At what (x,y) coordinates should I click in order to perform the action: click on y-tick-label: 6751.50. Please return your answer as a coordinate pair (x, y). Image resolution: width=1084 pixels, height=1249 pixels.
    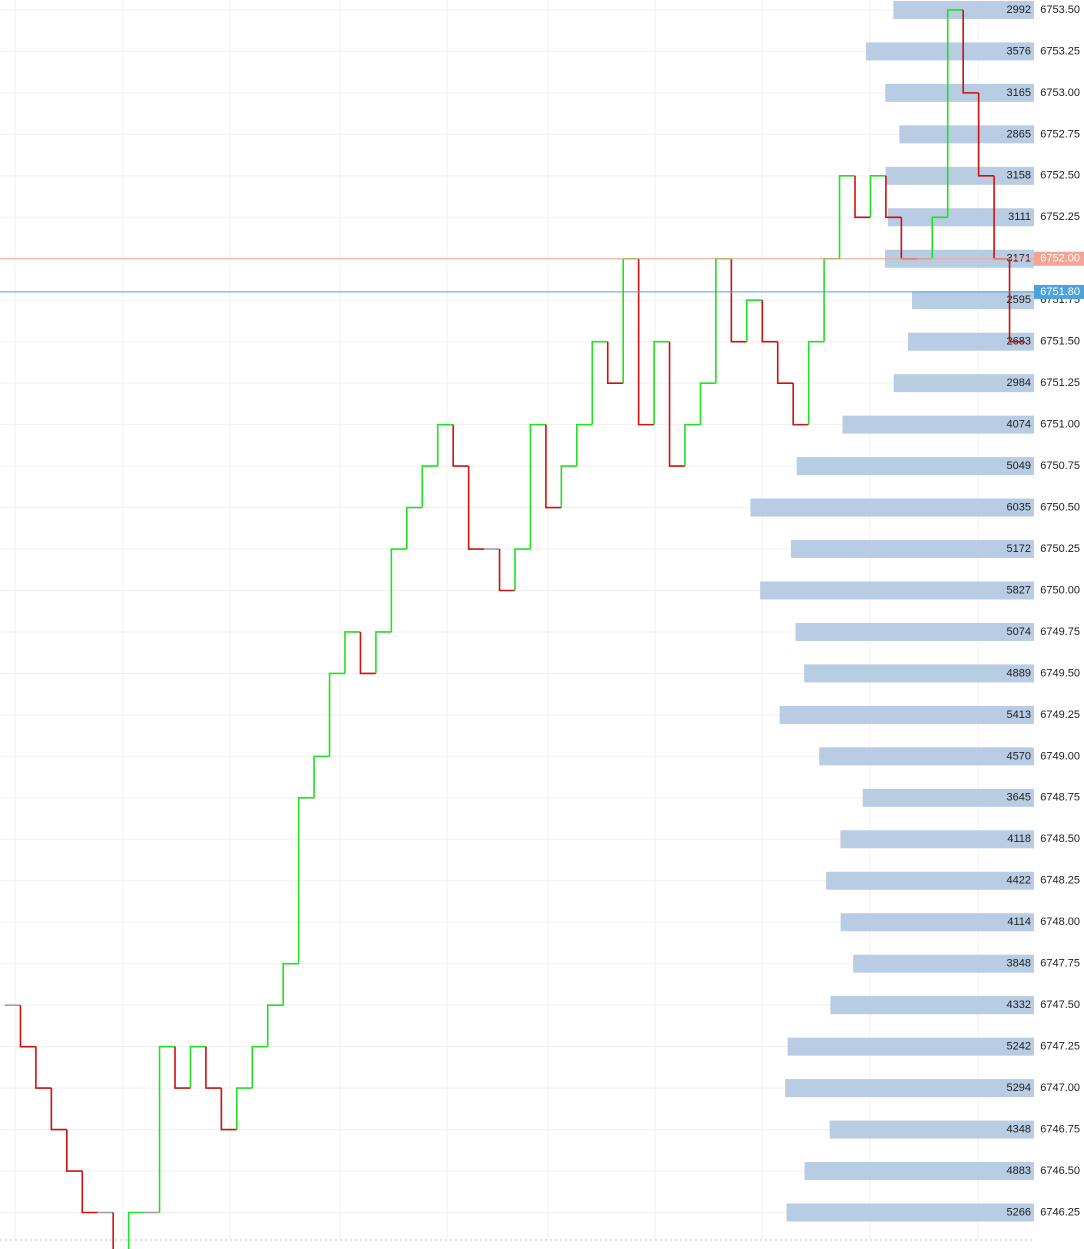
    Looking at the image, I should click on (1060, 342).